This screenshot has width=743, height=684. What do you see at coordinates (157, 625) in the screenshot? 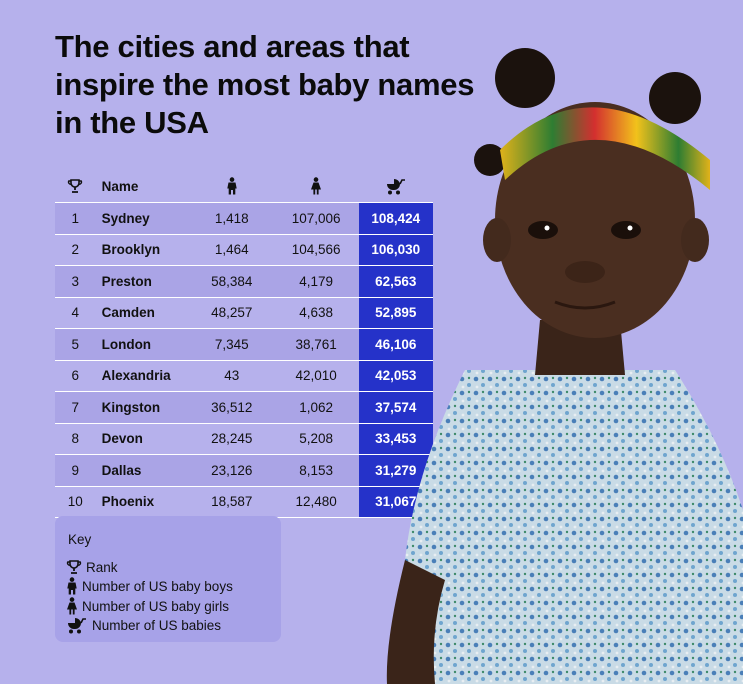
I see `key-label: Number of US babies` at bounding box center [157, 625].